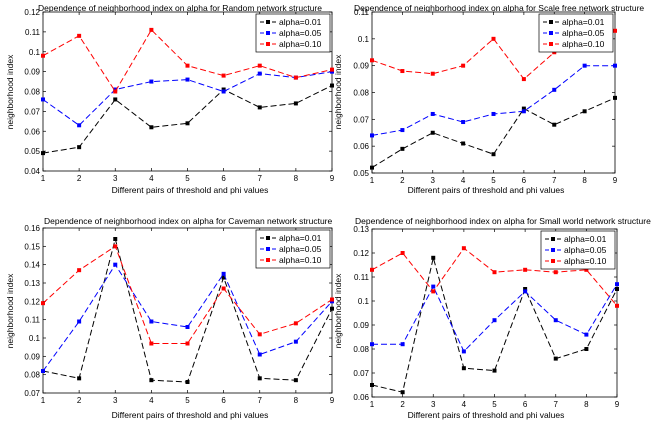 This screenshot has height=444, width=671. Describe the element at coordinates (361, 397) in the screenshot. I see `y-tick-label: 0.06` at that location.